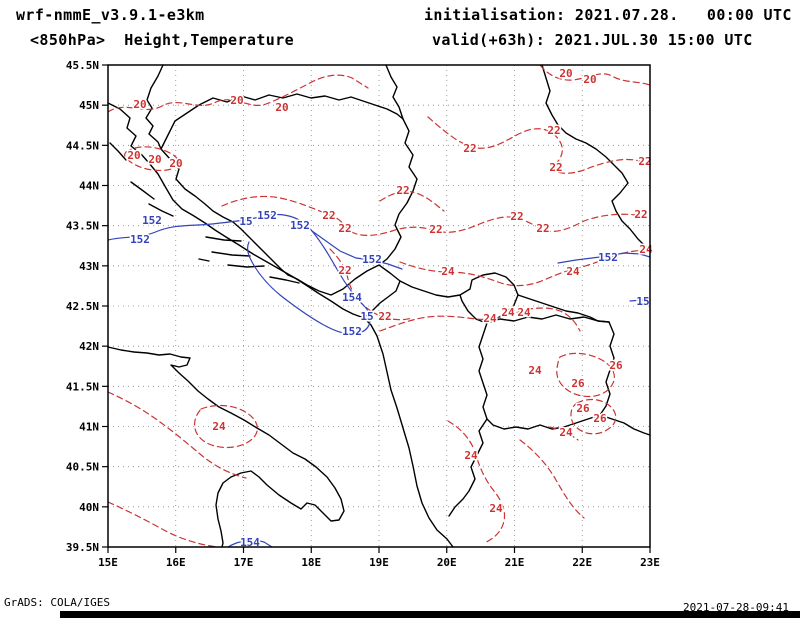  What do you see at coordinates (108, 562) in the screenshot?
I see `x-axis-label: 15E` at bounding box center [108, 562].